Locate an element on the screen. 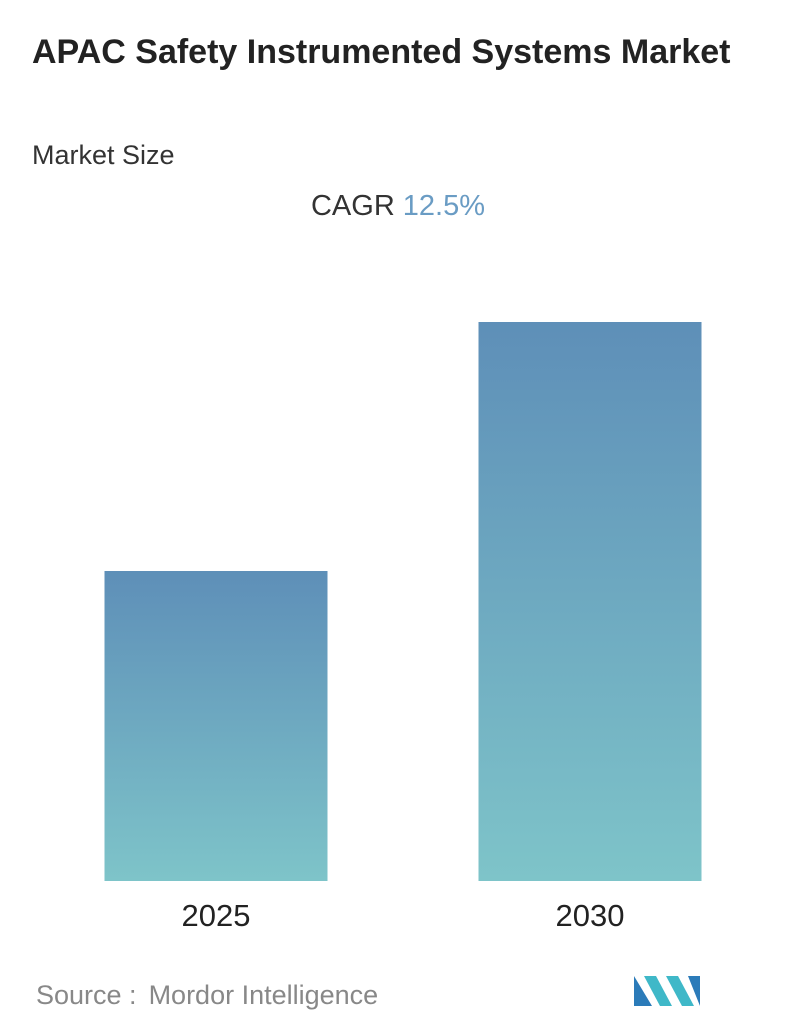 The width and height of the screenshot is (796, 1034). cagr-label: CAGR is located at coordinates (352, 206).